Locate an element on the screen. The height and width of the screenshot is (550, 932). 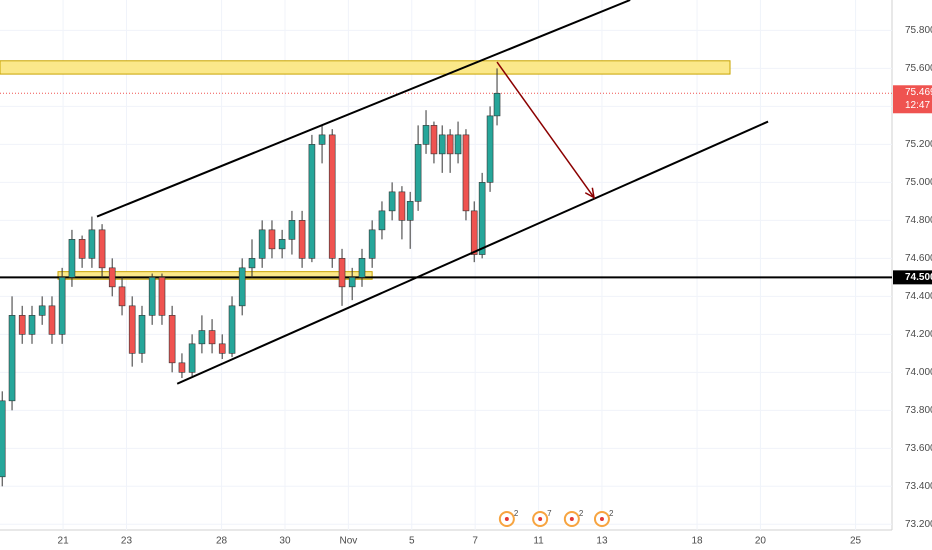
x-tick-label: 21 is located at coordinates (64, 541).